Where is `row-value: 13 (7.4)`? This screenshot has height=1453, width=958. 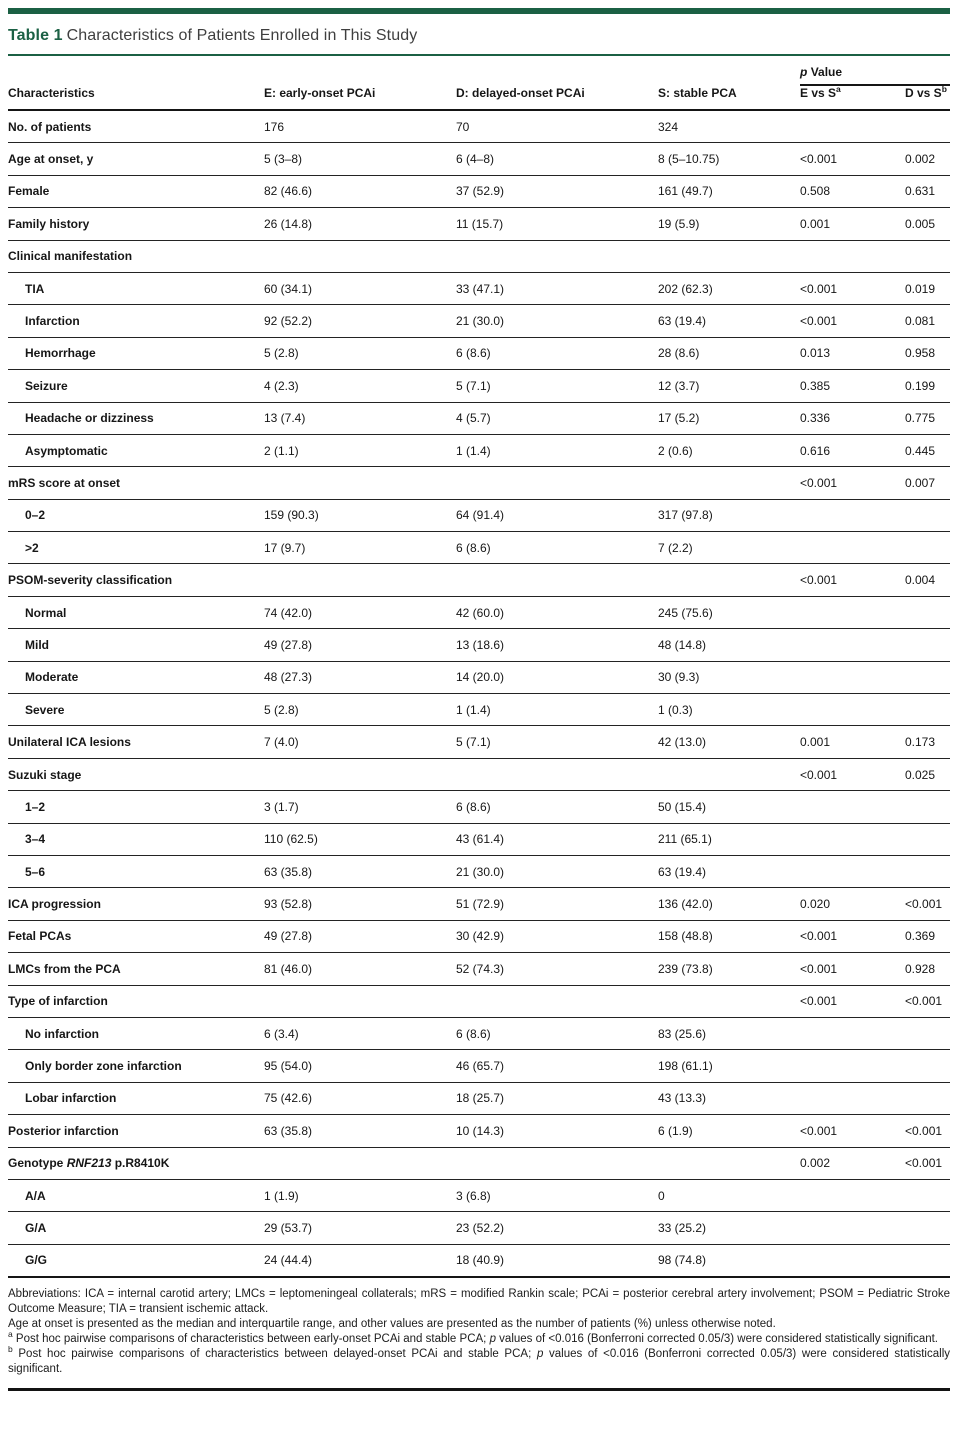
row-value: 13 (7.4) is located at coordinates (360, 418).